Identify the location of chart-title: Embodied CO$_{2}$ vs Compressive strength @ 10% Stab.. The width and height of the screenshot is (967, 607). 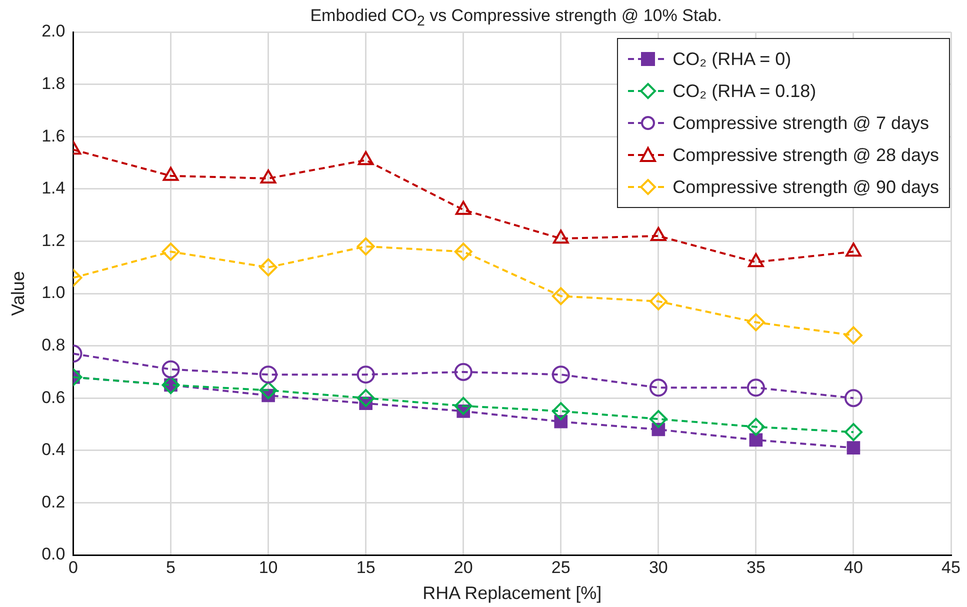
(516, 18).